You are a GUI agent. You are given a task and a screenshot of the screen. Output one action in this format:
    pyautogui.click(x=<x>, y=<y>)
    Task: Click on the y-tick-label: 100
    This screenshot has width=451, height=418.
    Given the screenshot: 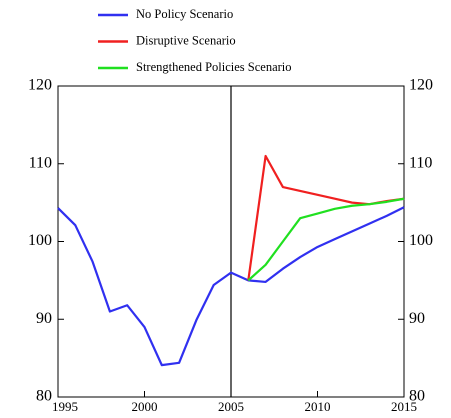 What is the action you would take?
    pyautogui.click(x=40, y=240)
    